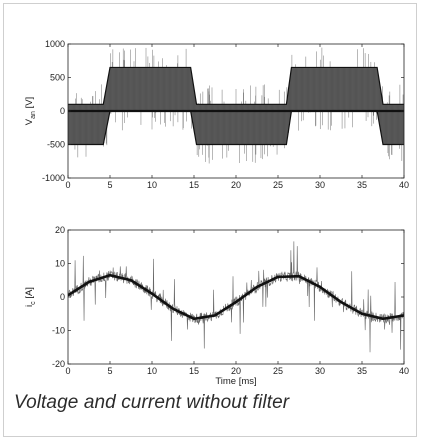  Describe the element at coordinates (152, 185) in the screenshot. I see `voltage-xtick-label: 10` at that location.